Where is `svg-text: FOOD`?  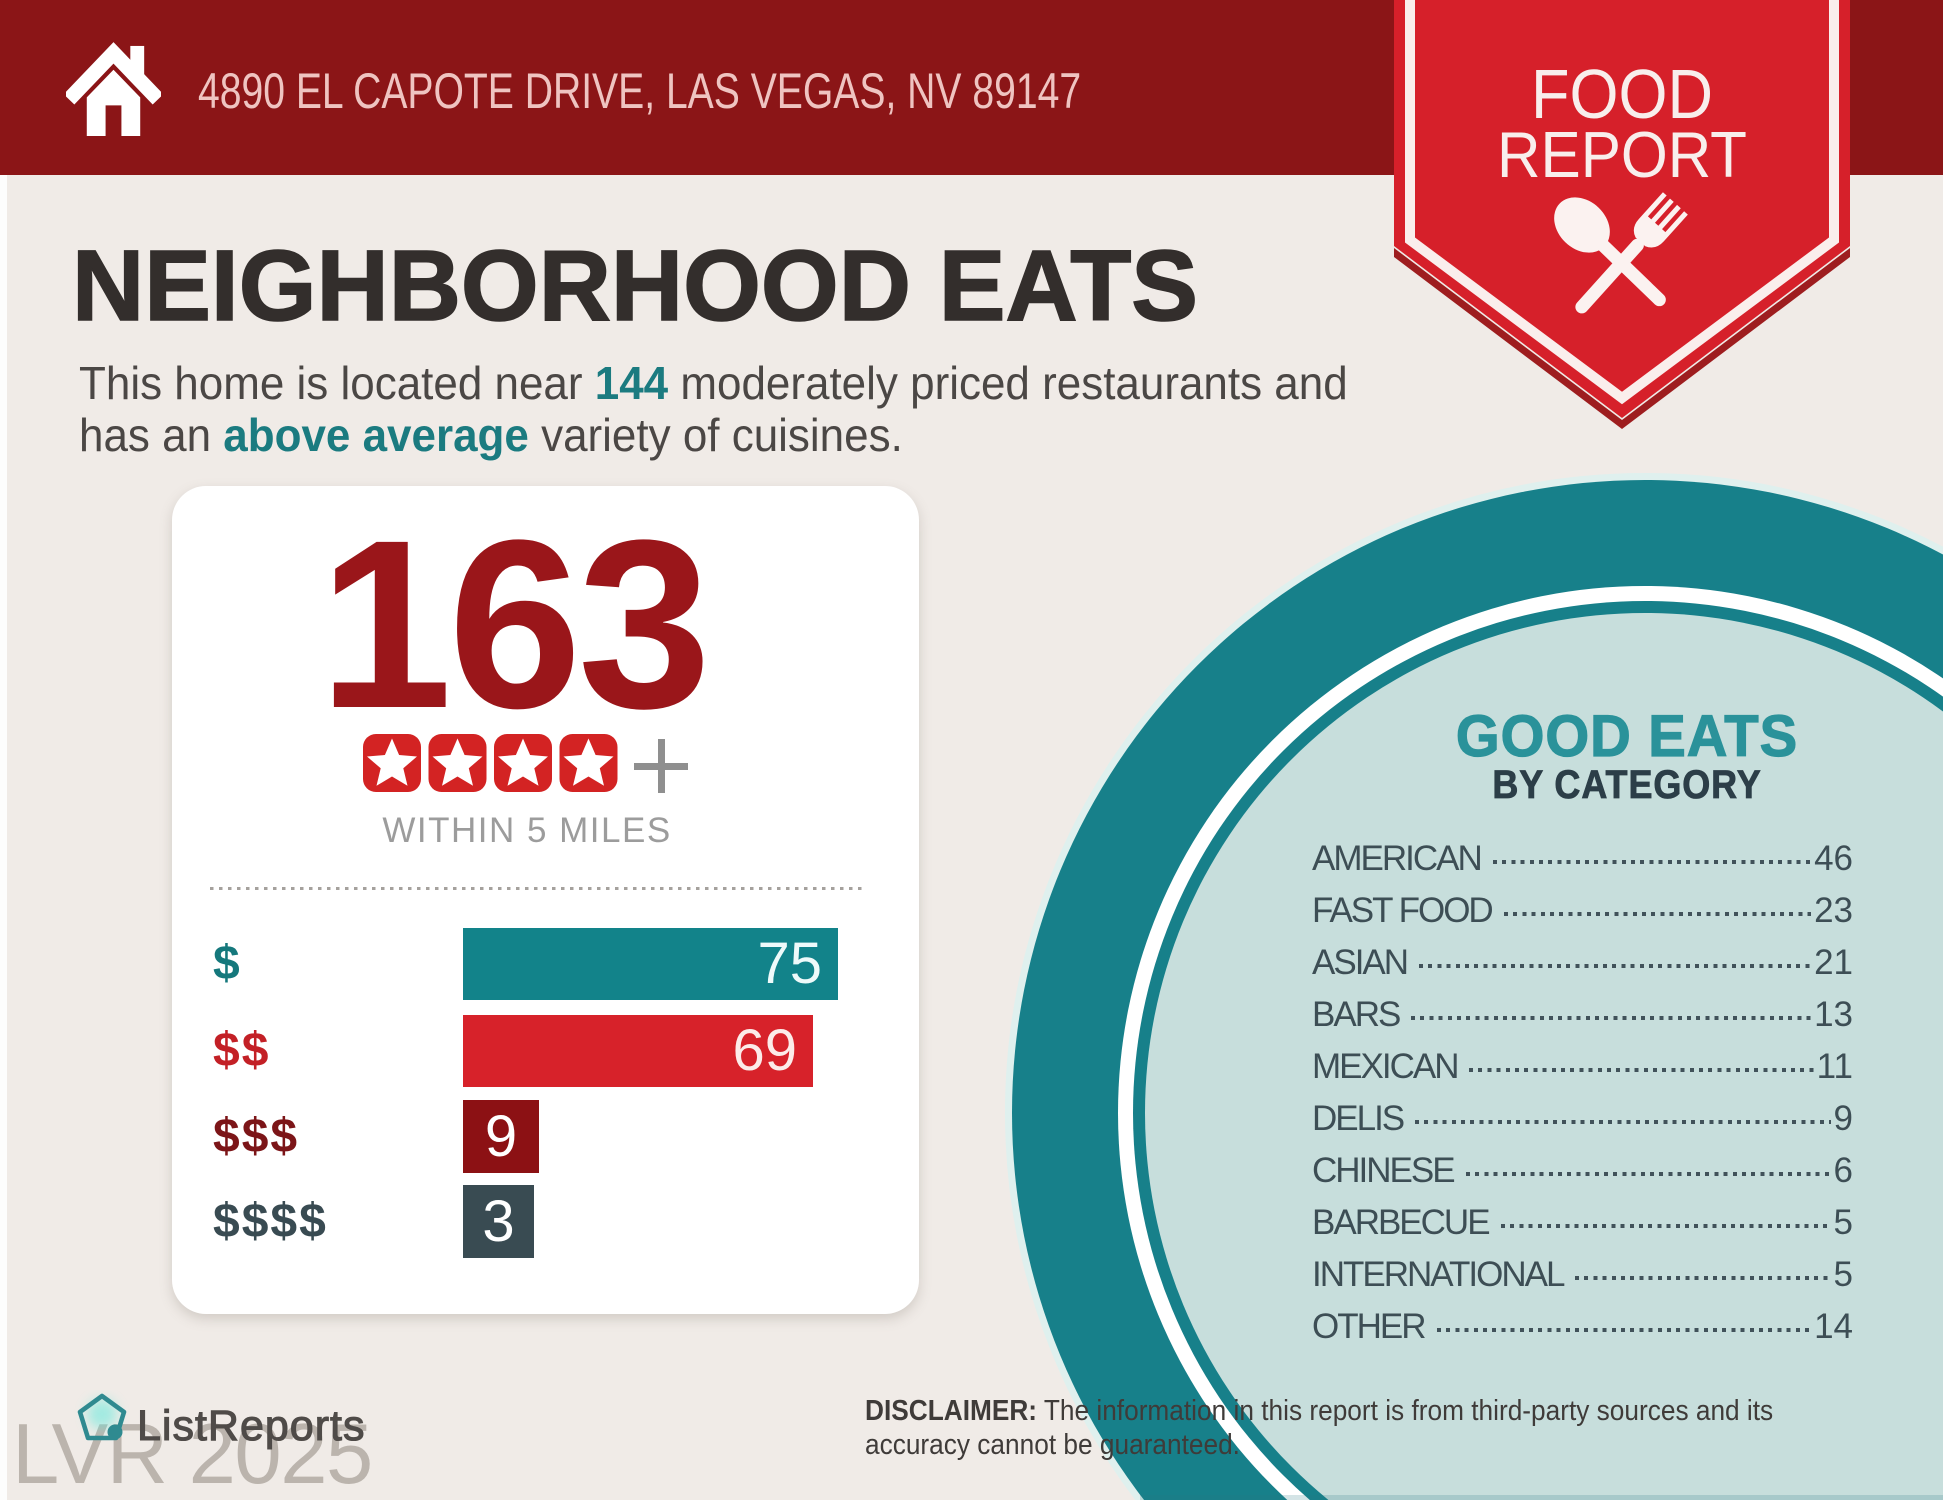 svg-text: FOOD is located at coordinates (1622, 94).